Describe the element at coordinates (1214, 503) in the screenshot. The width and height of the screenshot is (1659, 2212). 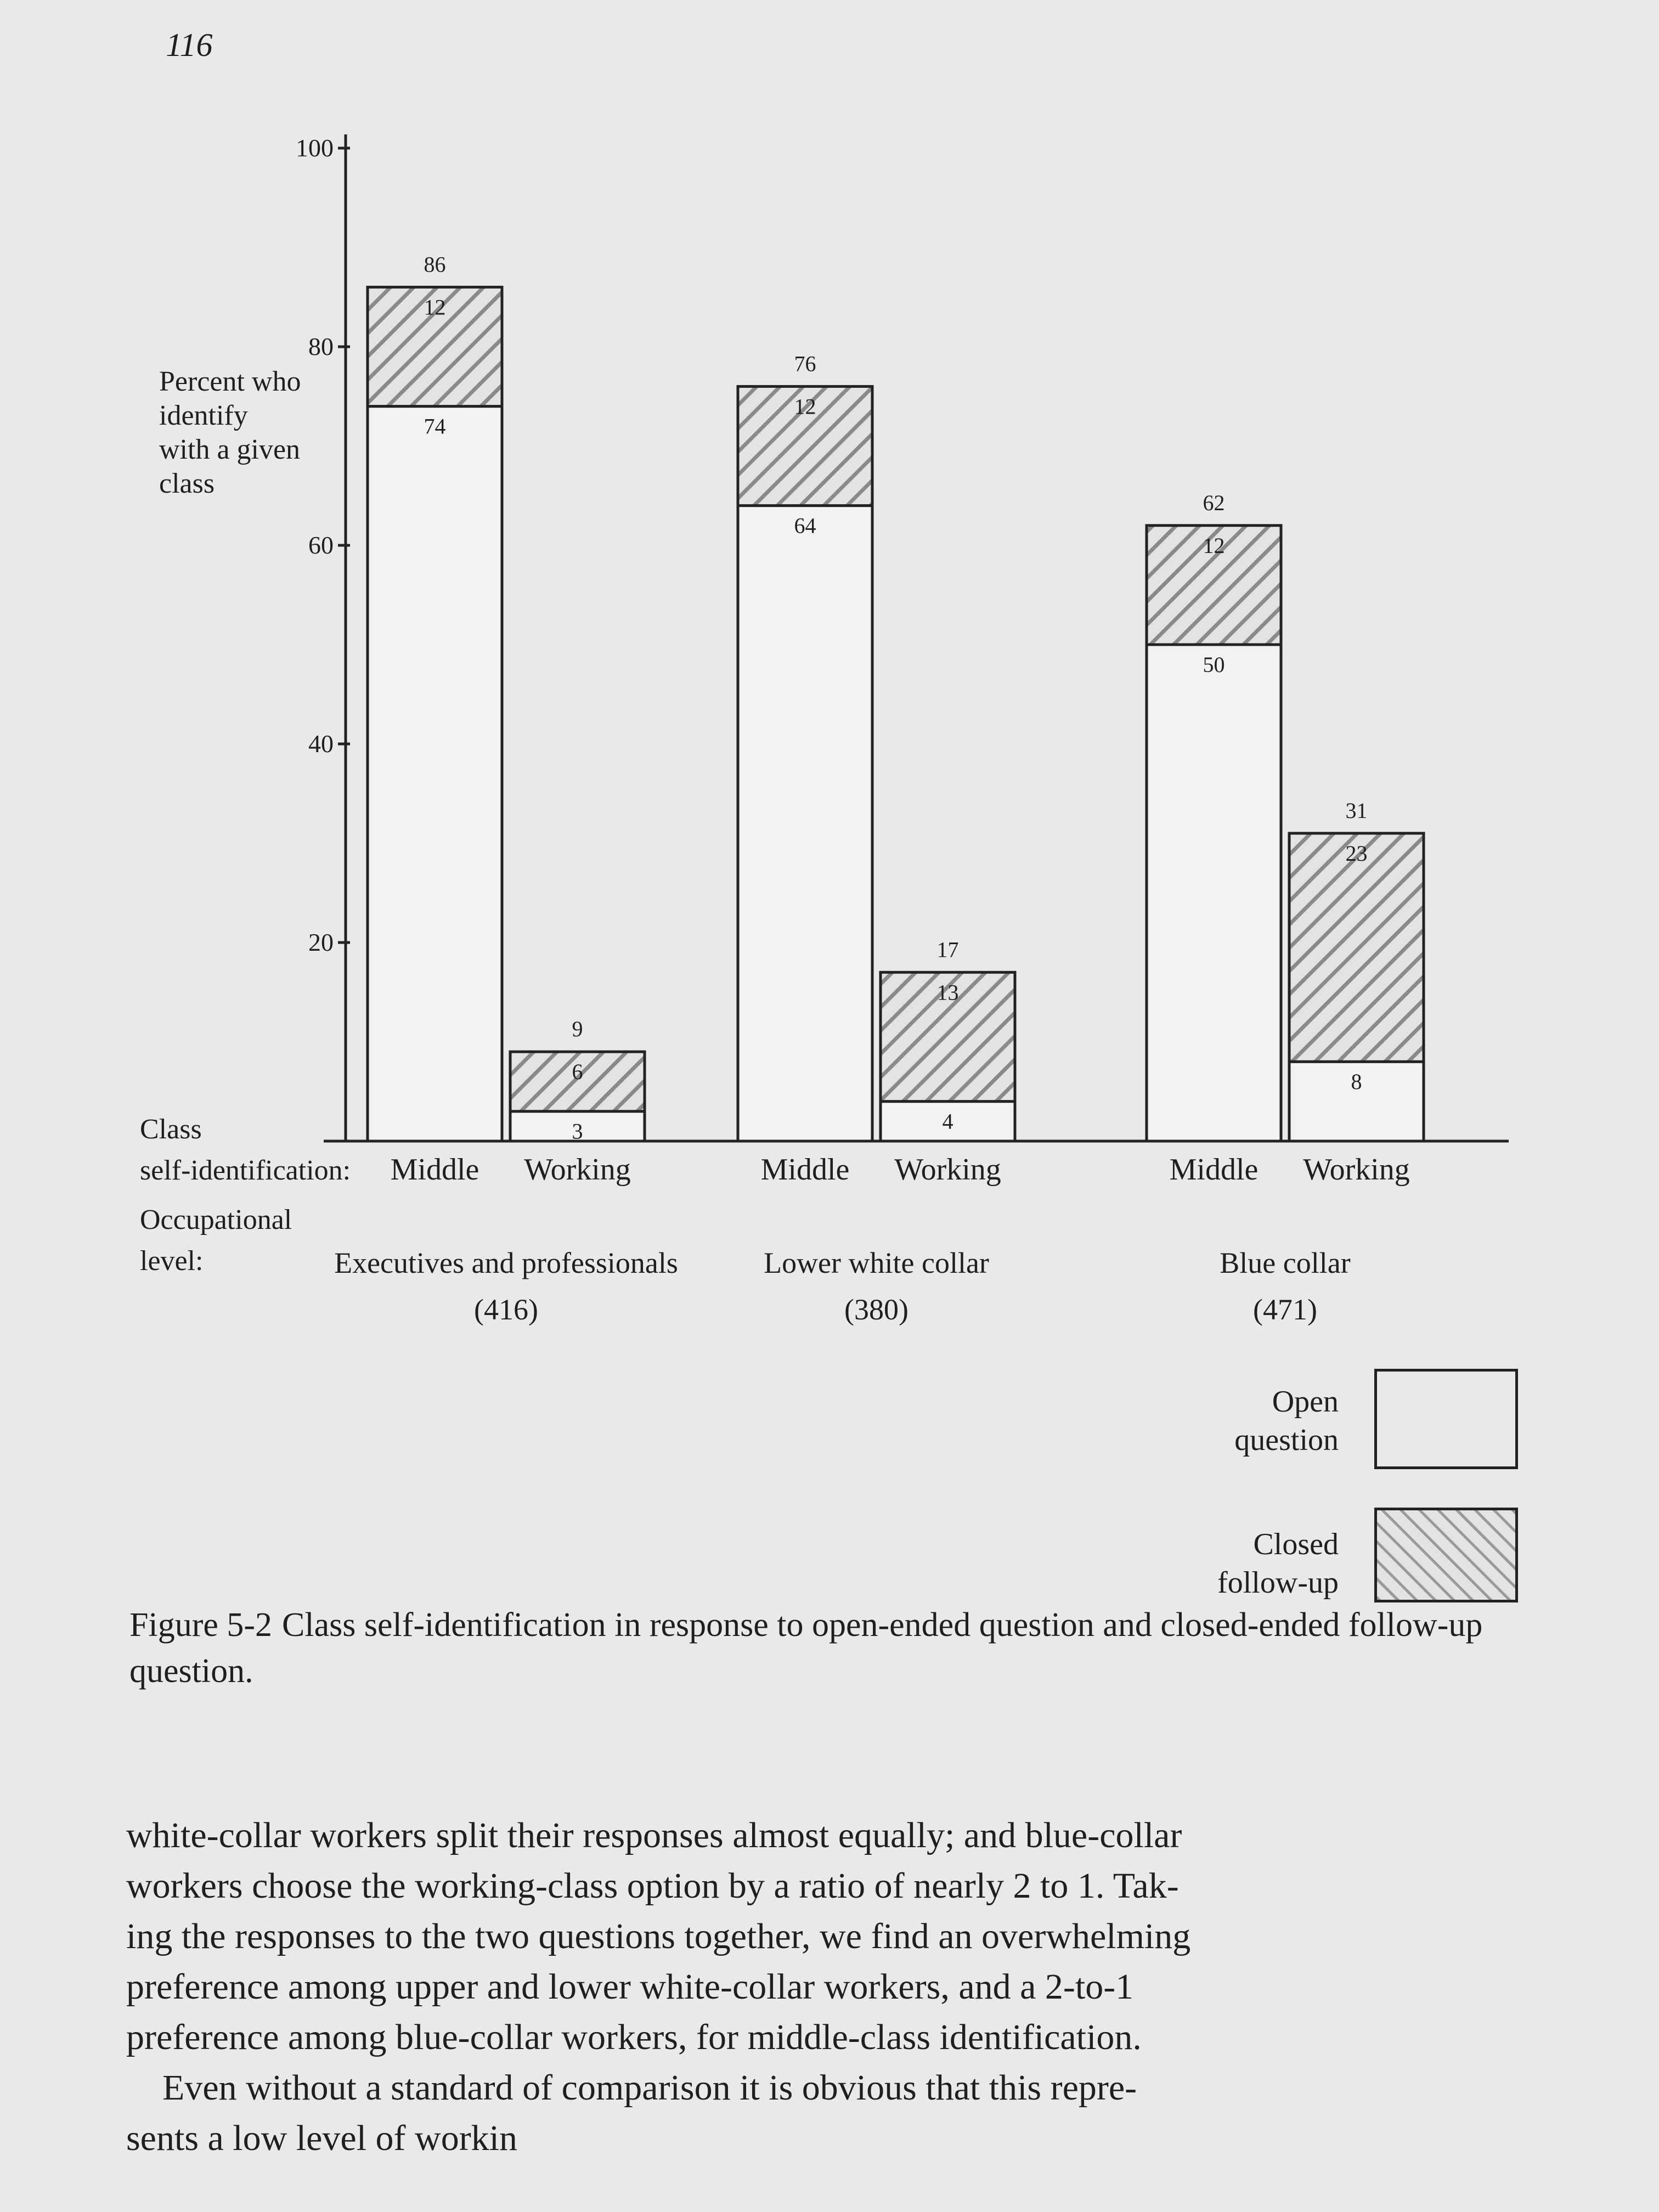
I see `bar-total-label: 62` at that location.